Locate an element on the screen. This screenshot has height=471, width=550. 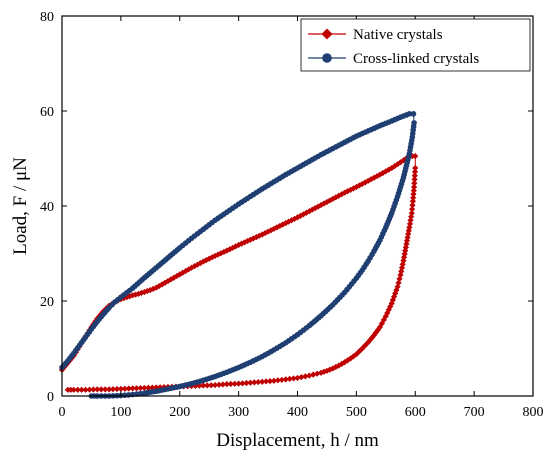
x-tick-label: 800 is located at coordinates (533, 412).